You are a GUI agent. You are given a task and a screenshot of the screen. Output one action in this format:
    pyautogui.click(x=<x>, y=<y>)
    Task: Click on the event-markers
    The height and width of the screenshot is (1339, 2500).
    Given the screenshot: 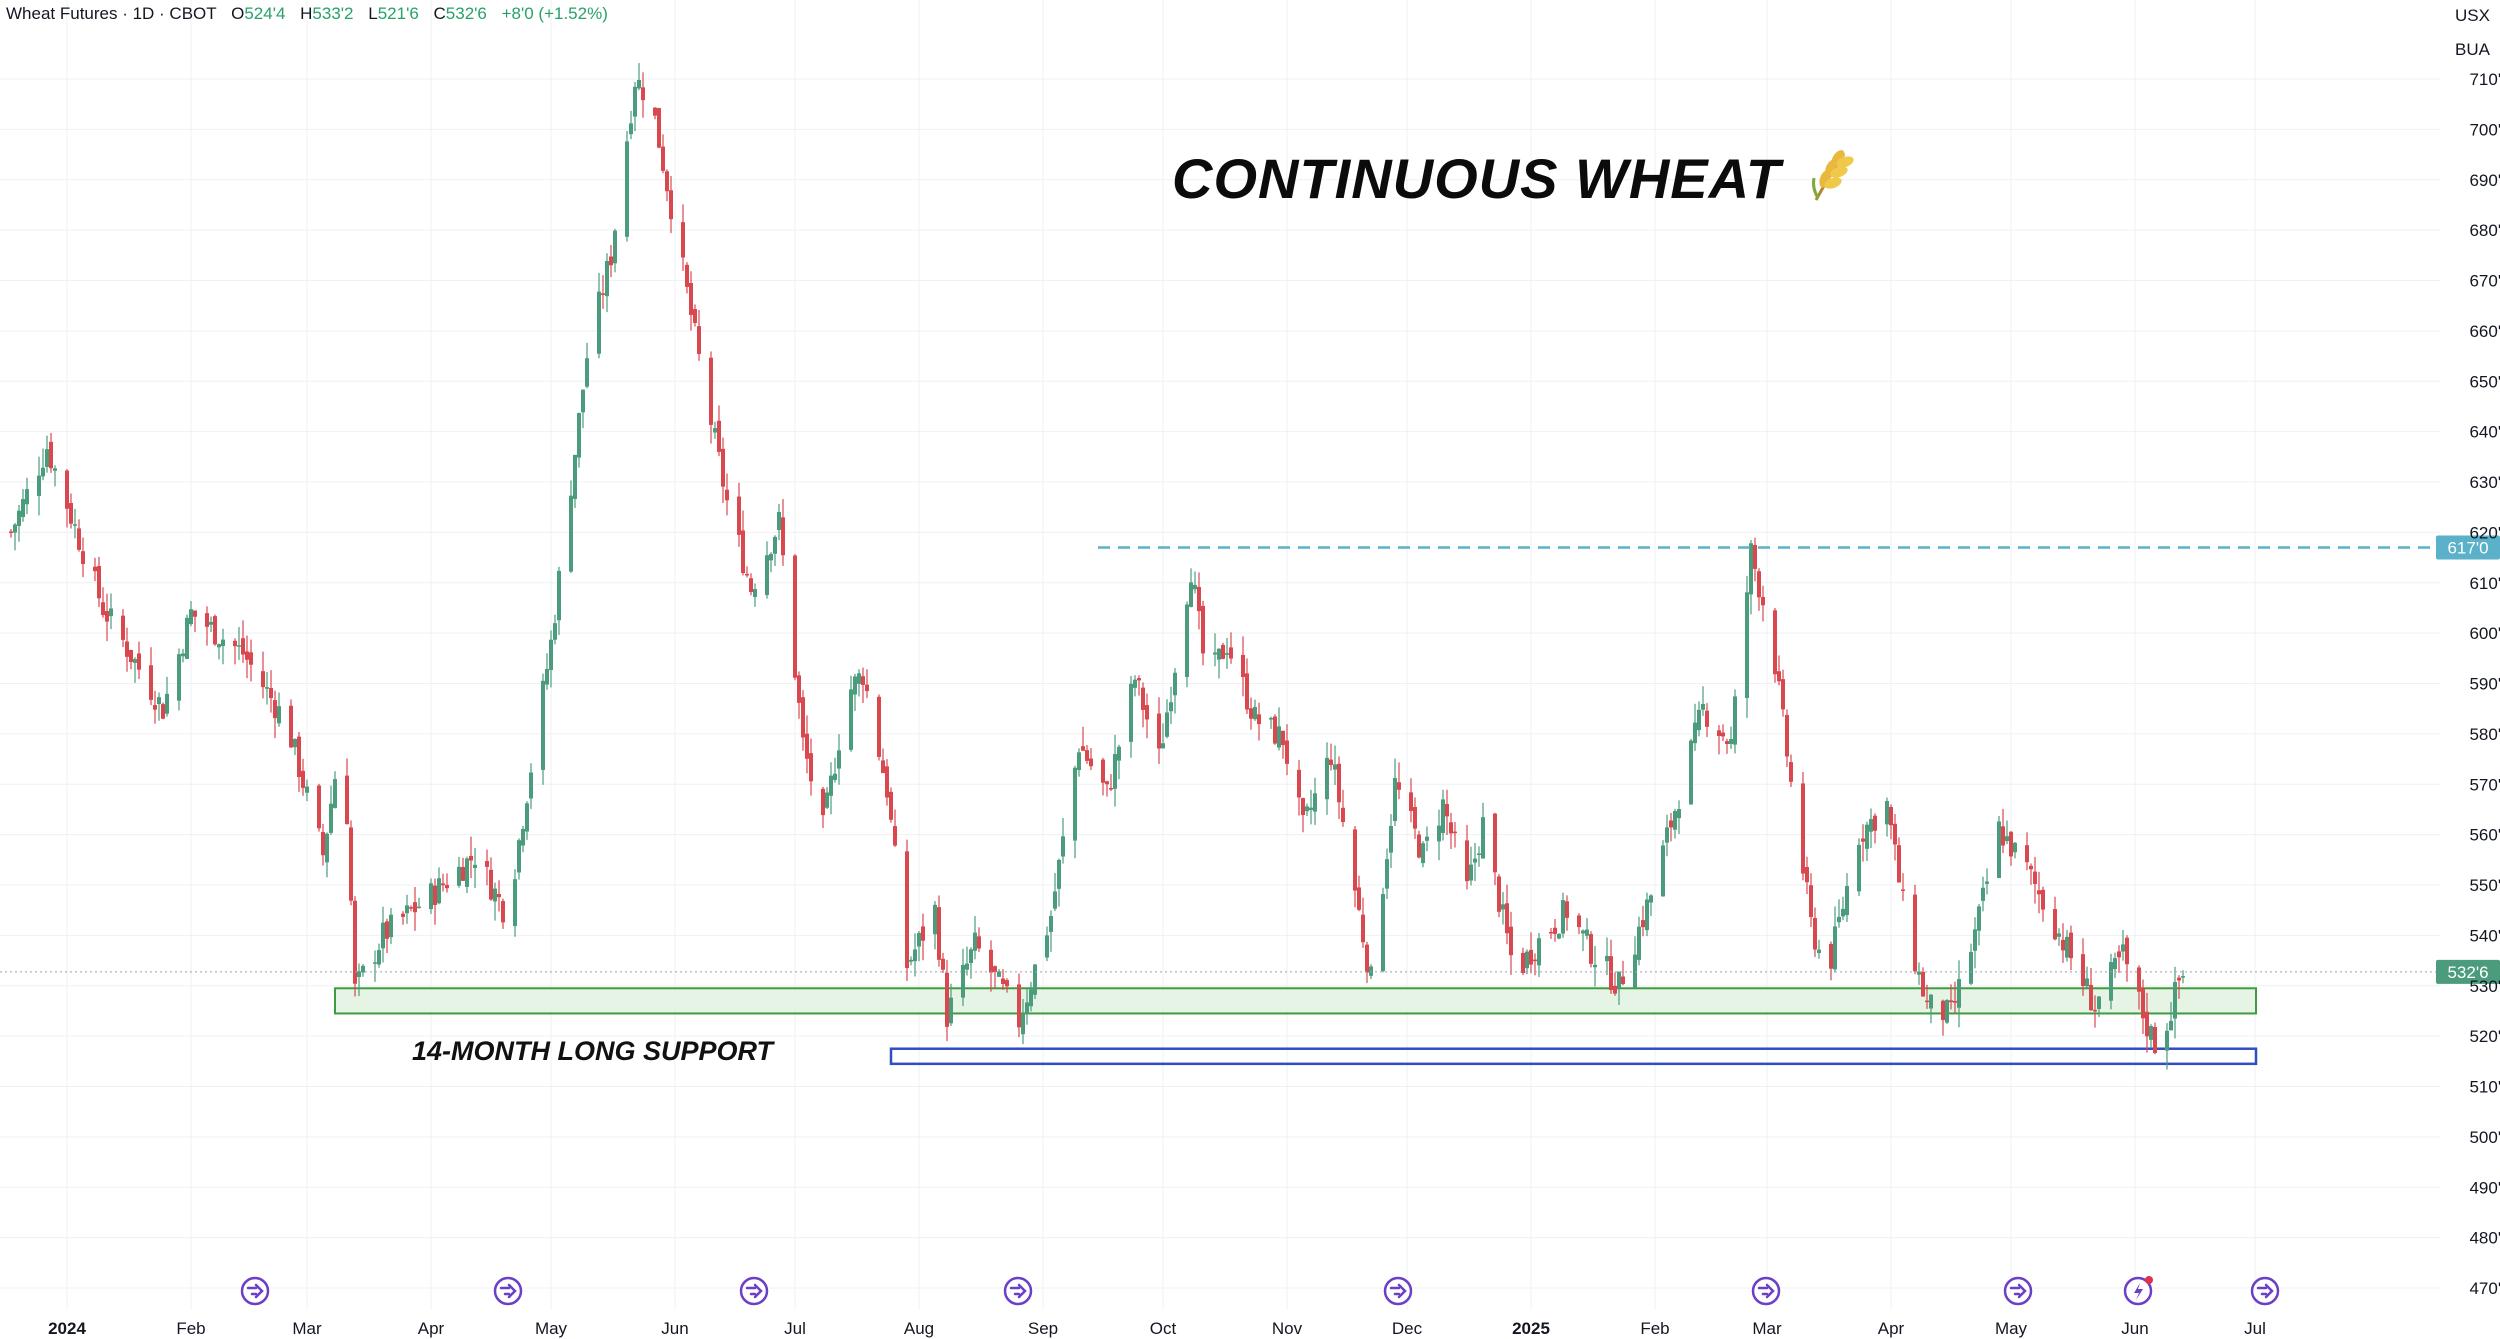 What is the action you would take?
    pyautogui.click(x=1260, y=1291)
    